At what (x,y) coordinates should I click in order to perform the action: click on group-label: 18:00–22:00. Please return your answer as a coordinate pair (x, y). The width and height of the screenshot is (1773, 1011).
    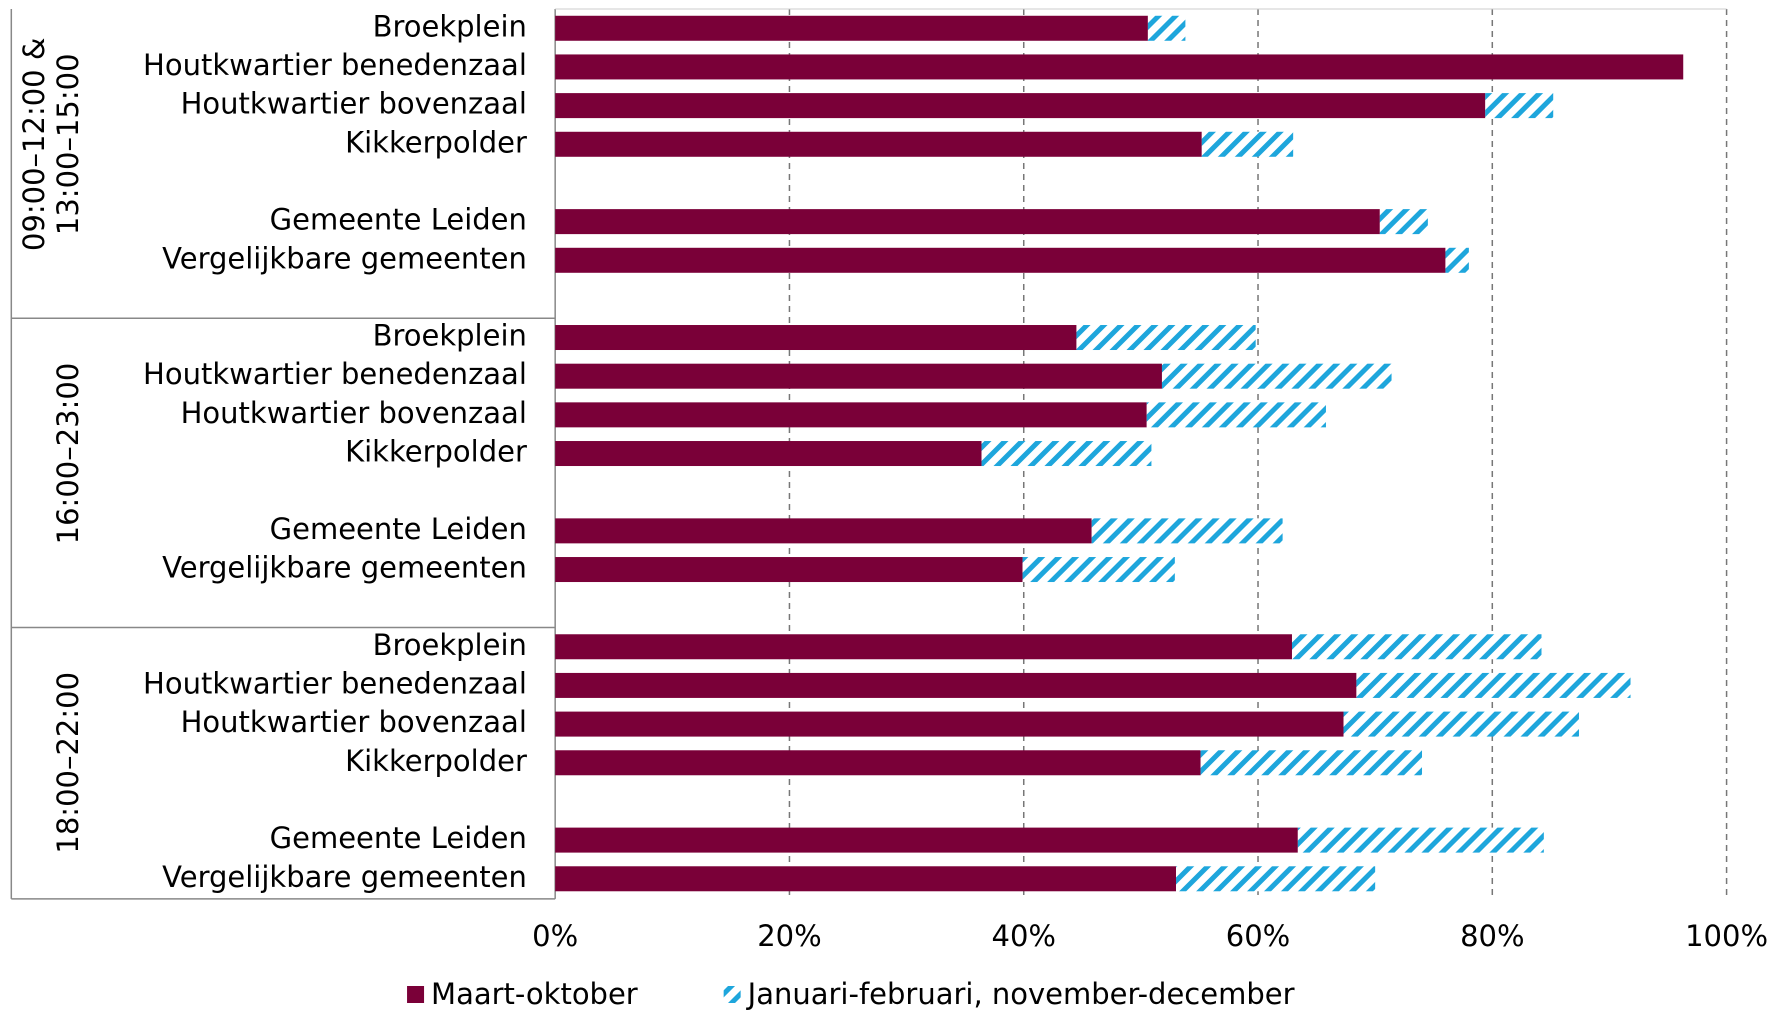
    Looking at the image, I should click on (68, 763).